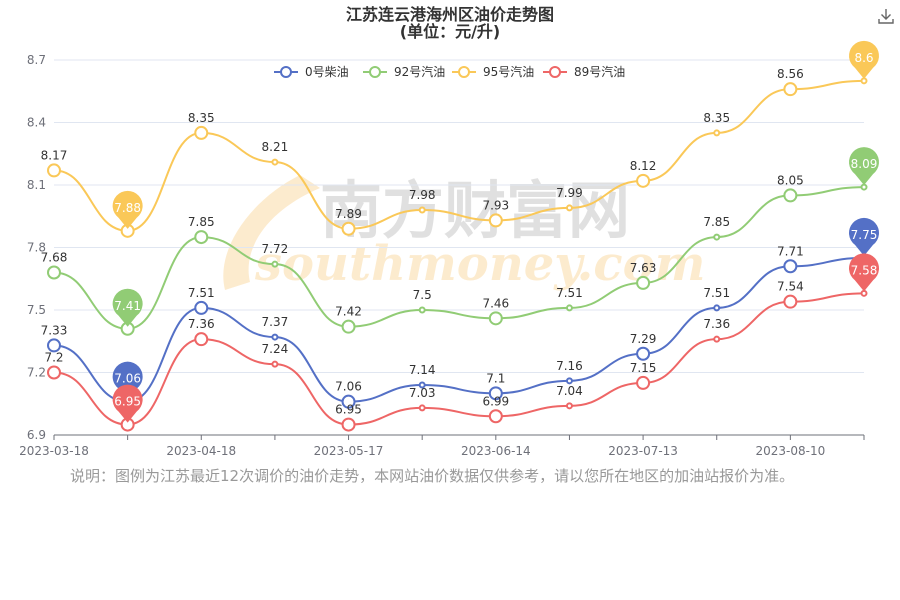  Describe the element at coordinates (496, 451) in the screenshot. I see `x-tick-label: 2023-06-14` at that location.